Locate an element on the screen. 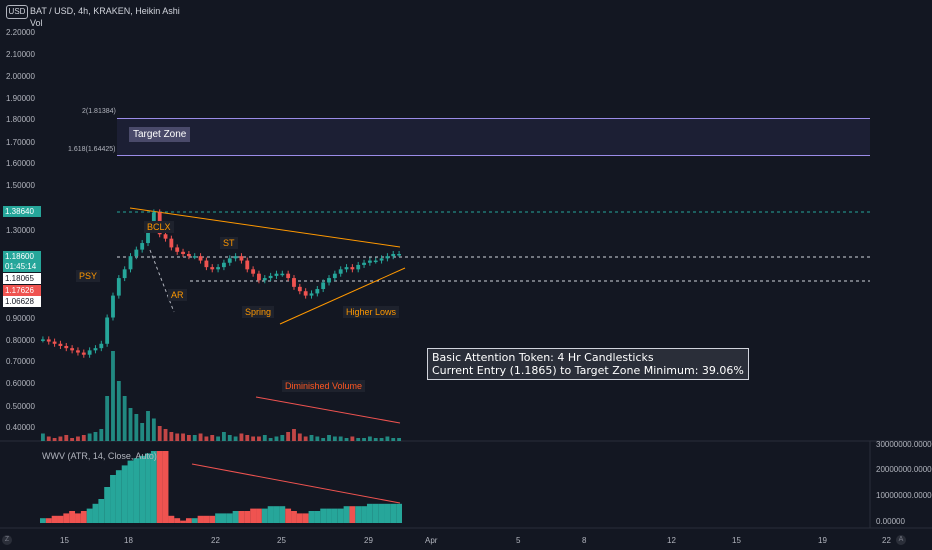  zoom-button: Z is located at coordinates (7, 540).